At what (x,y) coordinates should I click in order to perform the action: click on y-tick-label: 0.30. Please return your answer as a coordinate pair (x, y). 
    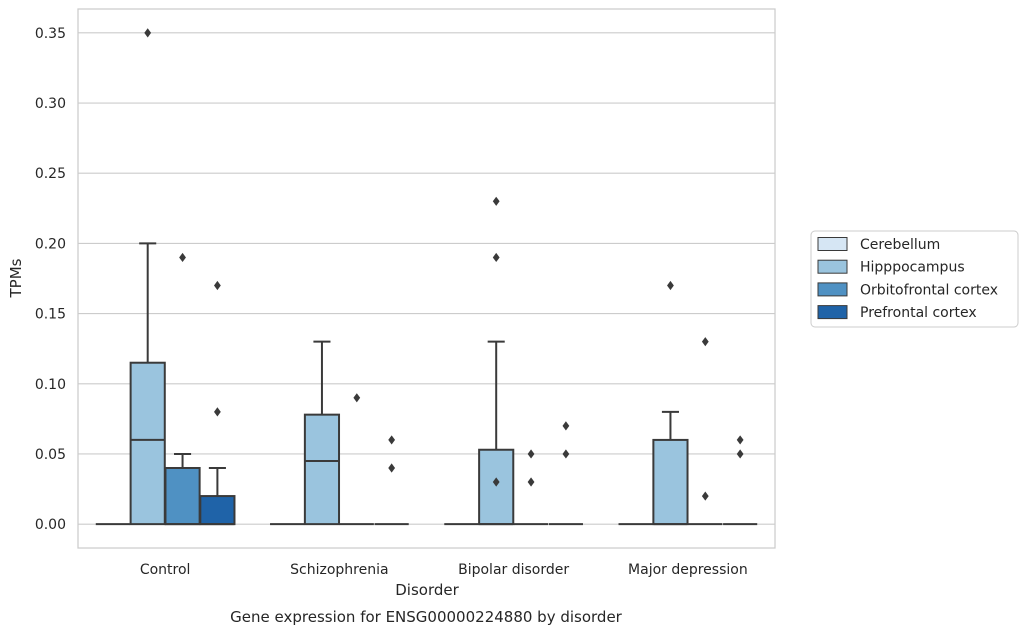
    Looking at the image, I should click on (50, 104).